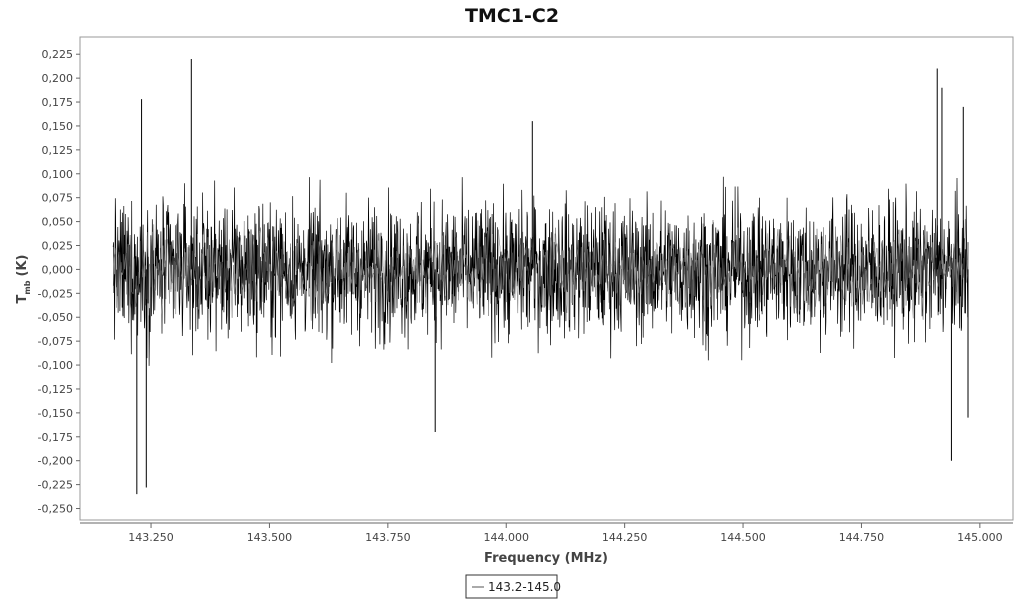 Image resolution: width=1024 pixels, height=600 pixels. What do you see at coordinates (862, 537) in the screenshot?
I see `x-tick-label: 144.750` at bounding box center [862, 537].